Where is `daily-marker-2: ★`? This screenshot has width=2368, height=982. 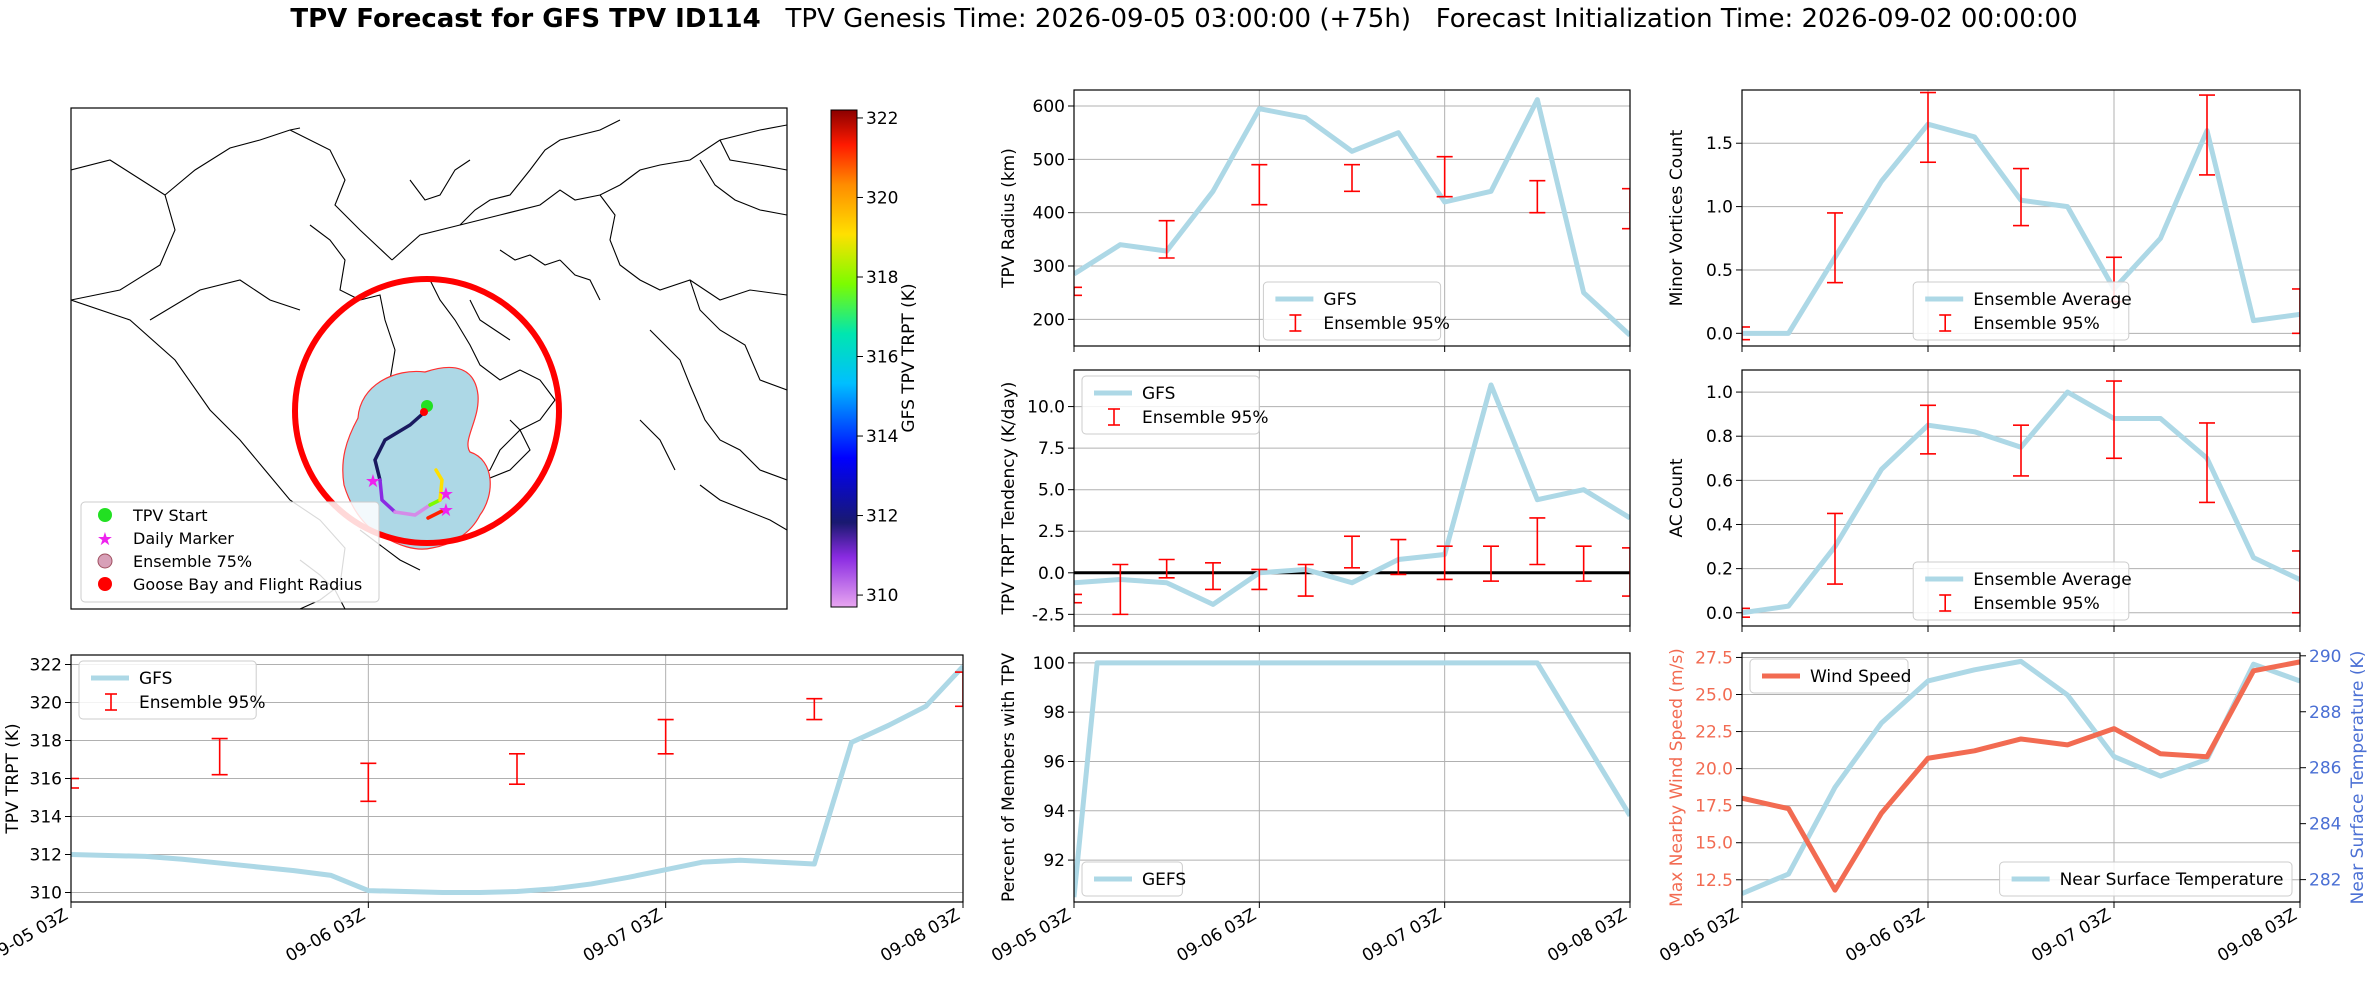 daily-marker-2: ★ is located at coordinates (446, 494).